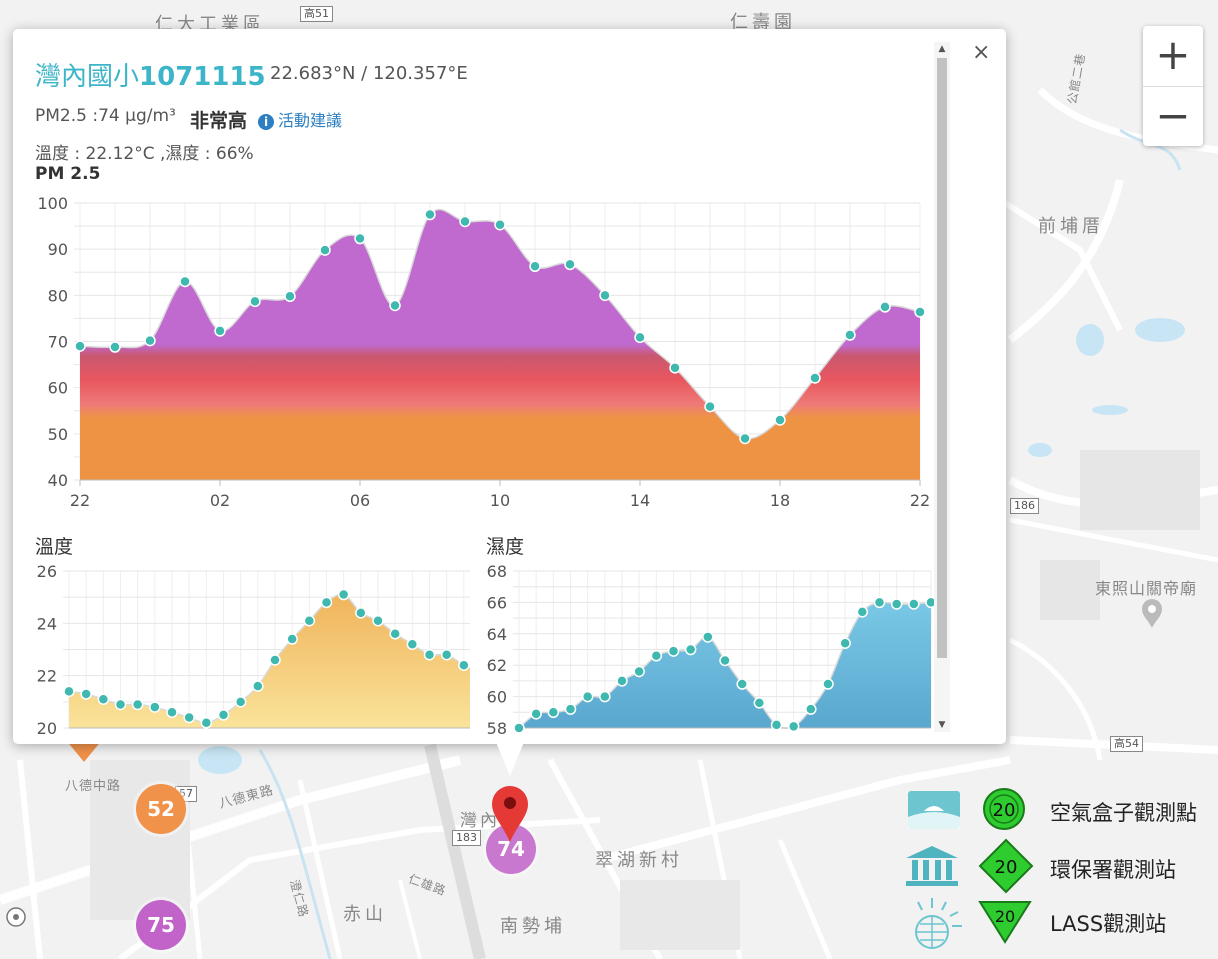 The image size is (1218, 959). Describe the element at coordinates (47, 623) in the screenshot. I see `y-tick-label: 24` at that location.